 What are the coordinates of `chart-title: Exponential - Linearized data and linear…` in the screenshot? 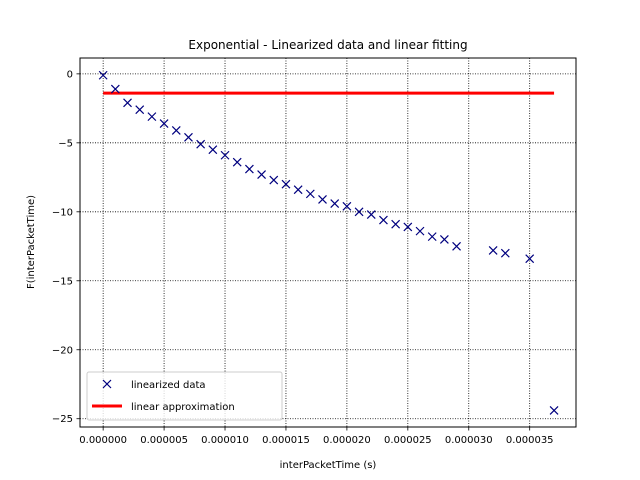 It's located at (327, 45).